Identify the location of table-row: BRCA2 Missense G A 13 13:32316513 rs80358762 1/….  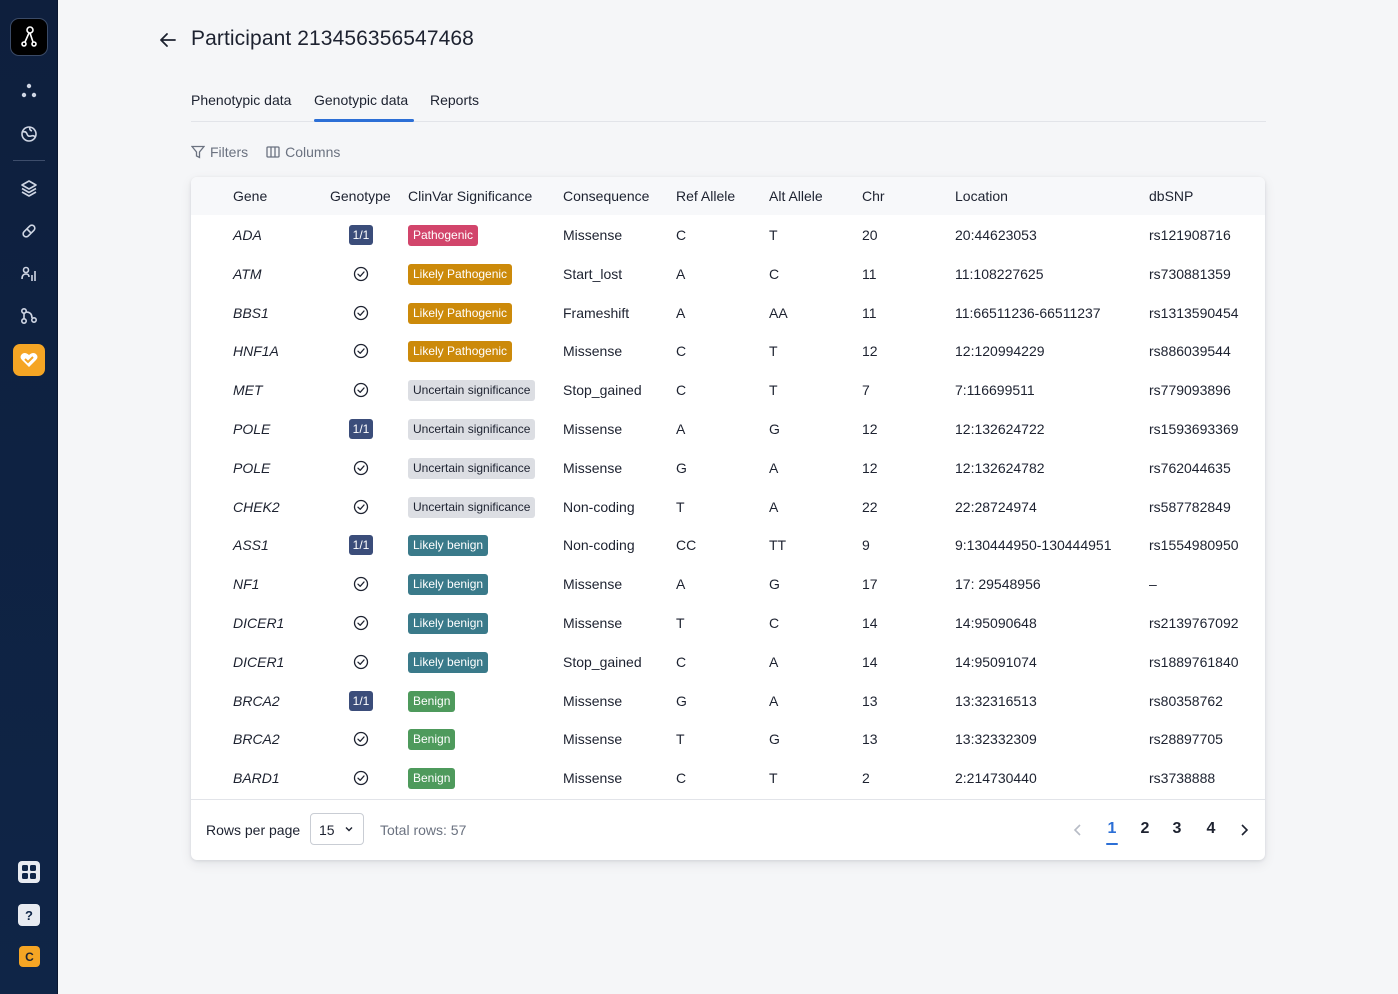
(728, 701).